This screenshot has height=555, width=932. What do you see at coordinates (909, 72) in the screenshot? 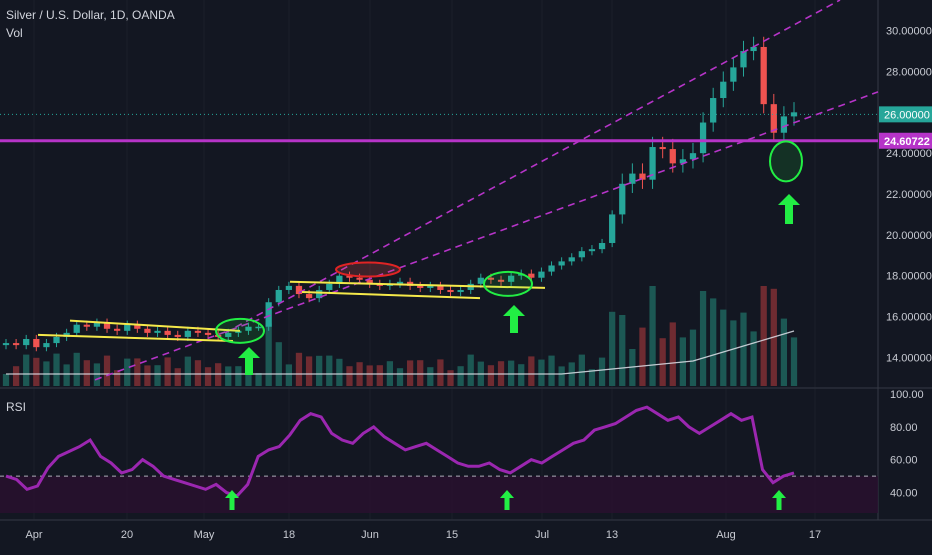
I see `price-tick-label: 28.00000` at bounding box center [909, 72].